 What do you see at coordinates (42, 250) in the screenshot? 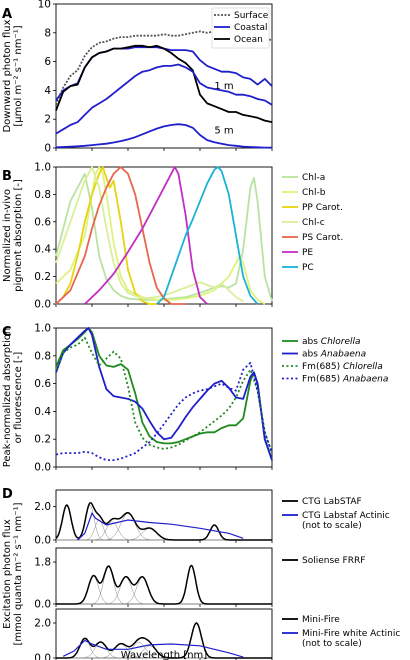
I see `panel-B-ytick-label-2: 0.4` at bounding box center [42, 250].